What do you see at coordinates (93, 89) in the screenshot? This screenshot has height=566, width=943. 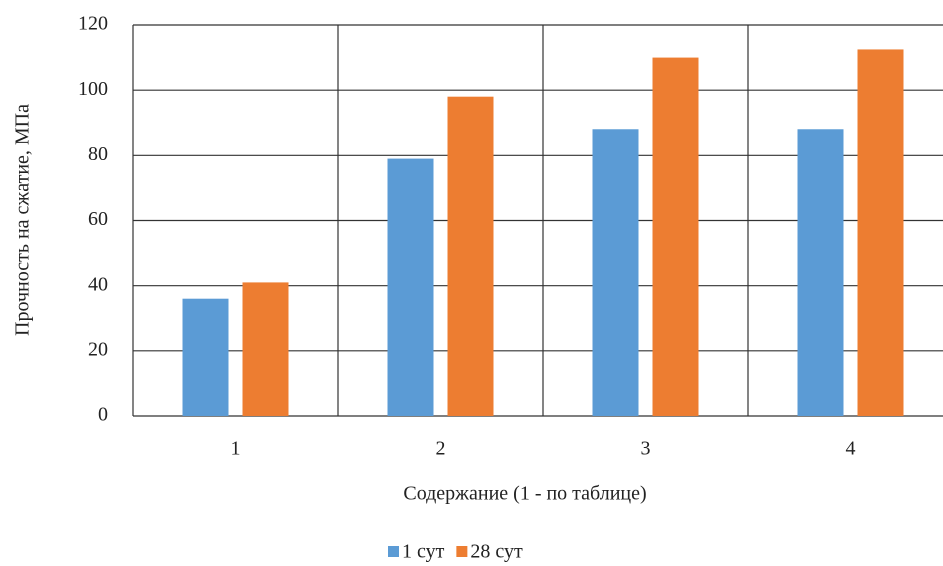 I see `y-tick-label: 100` at bounding box center [93, 89].